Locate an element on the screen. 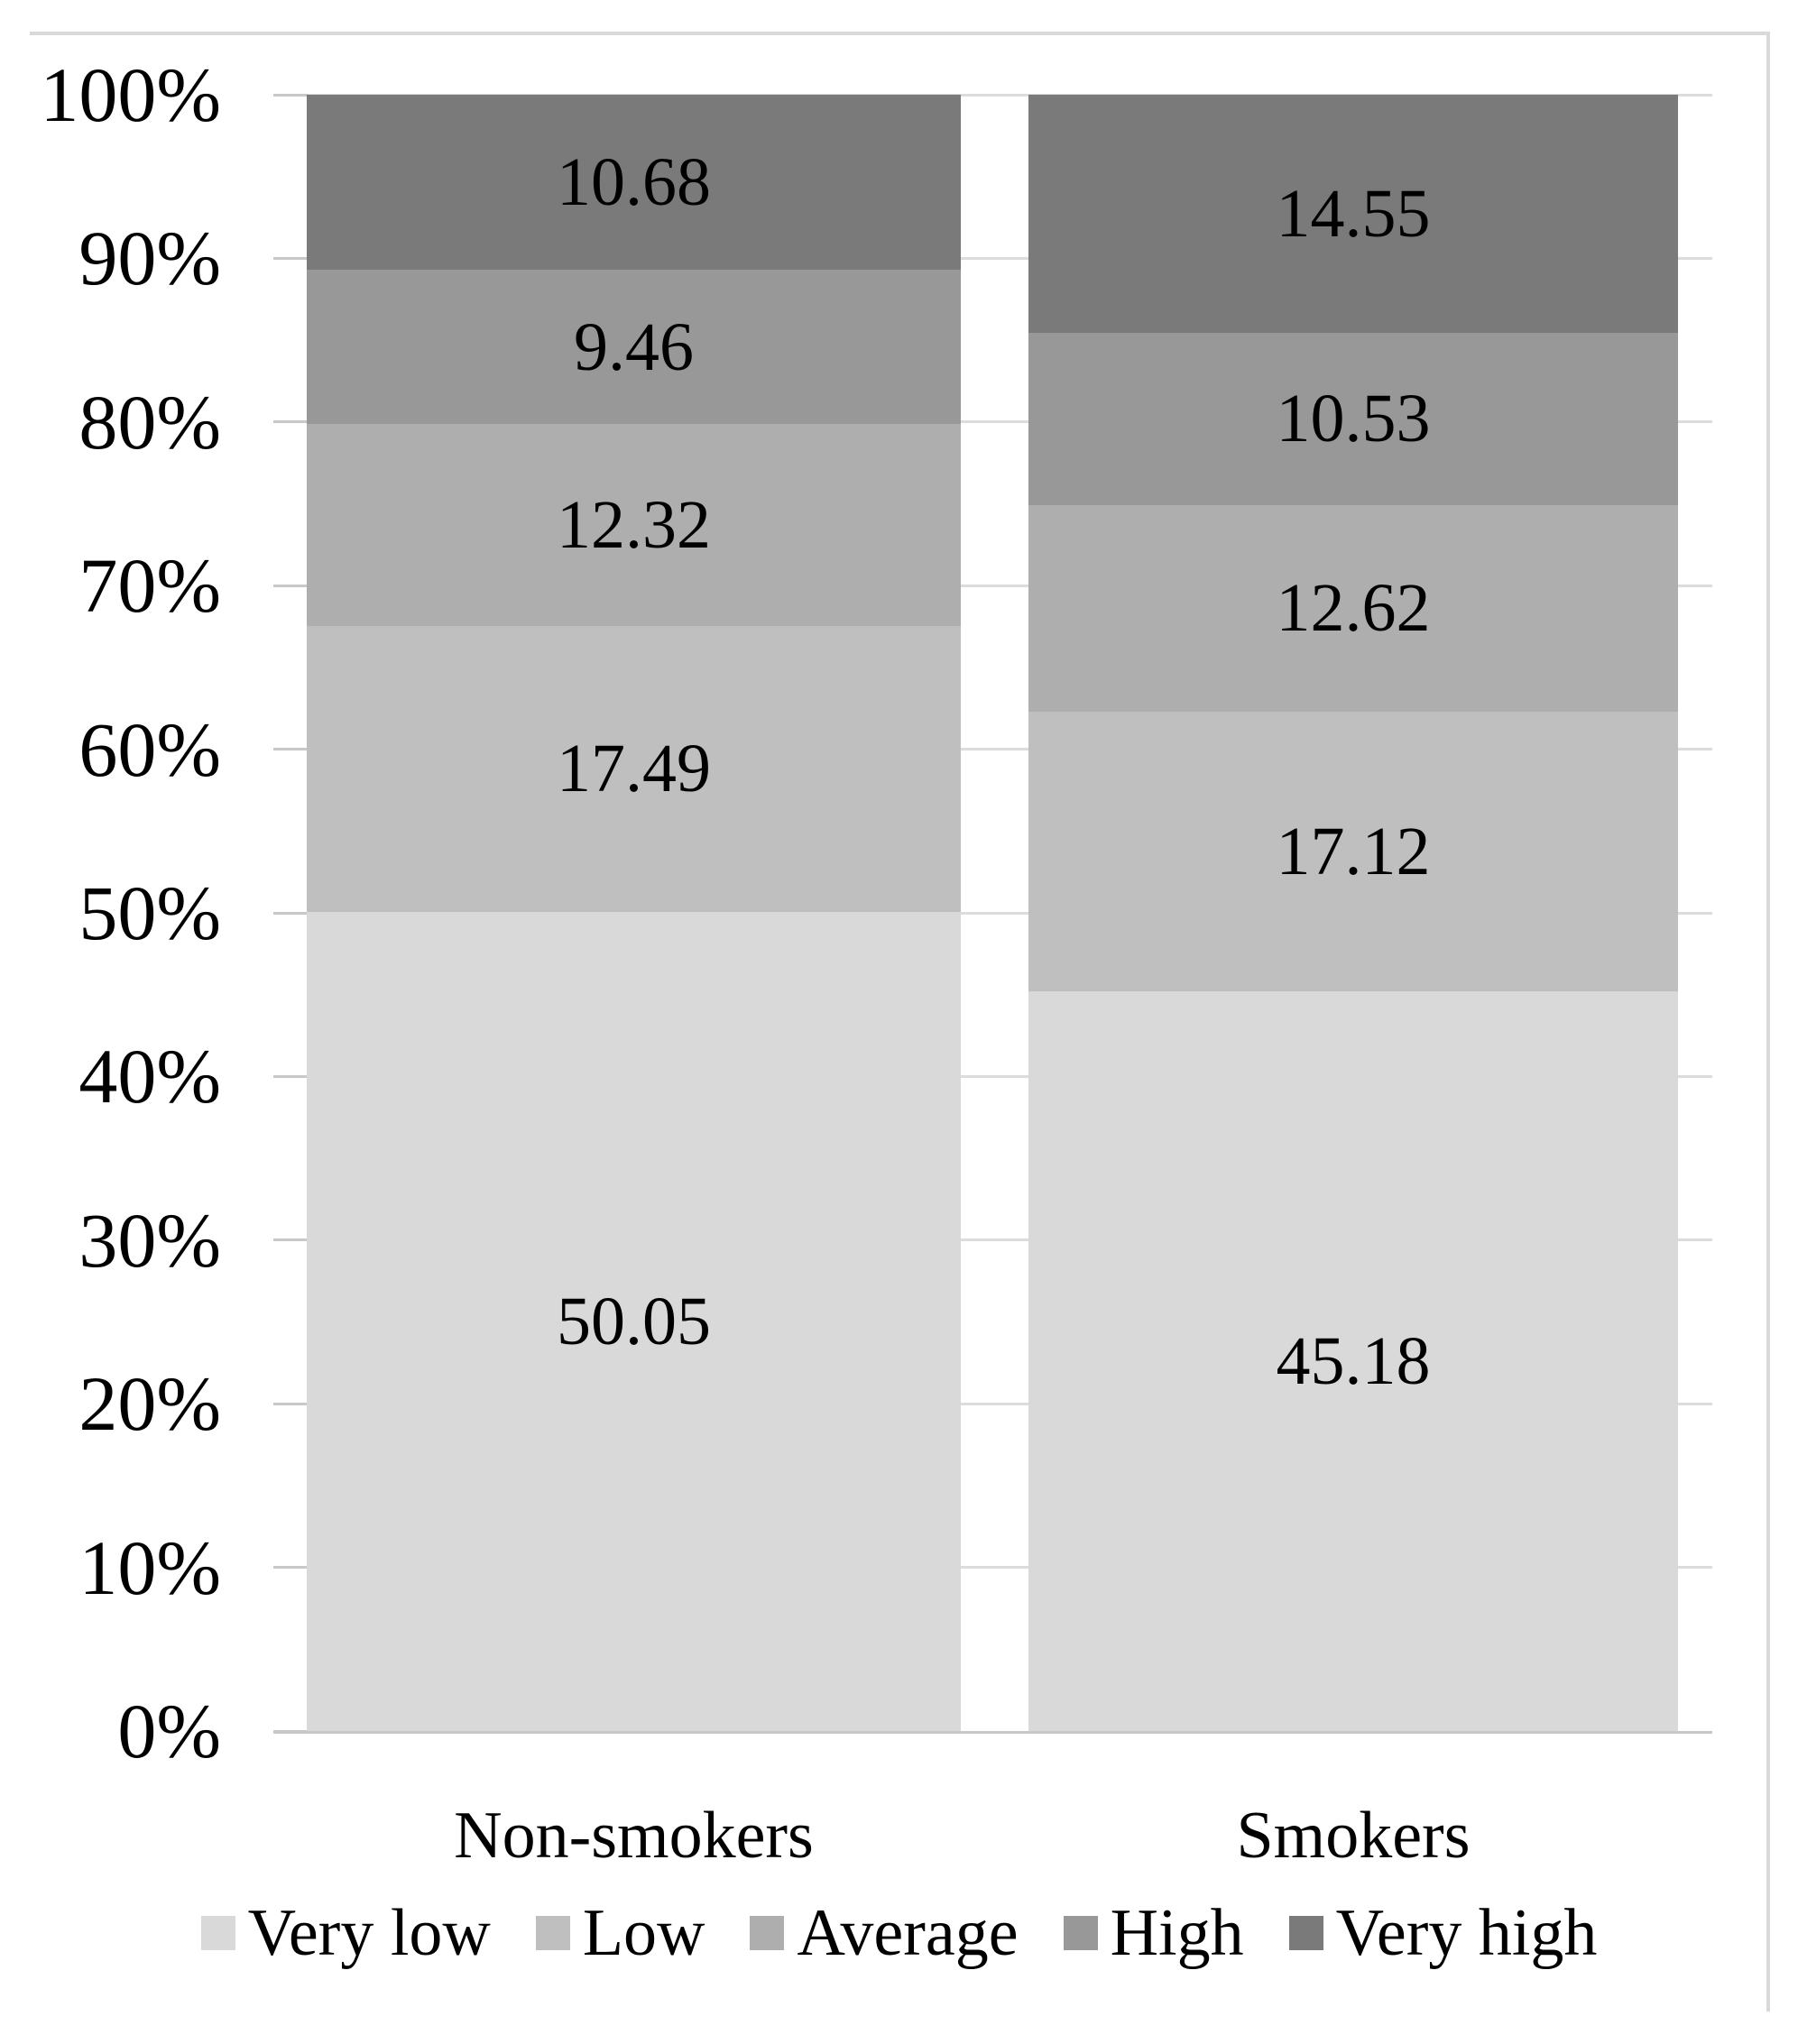 Image resolution: width=1798 pixels, height=2044 pixels. bar-segment-non-smokers-very-high: 10.68 is located at coordinates (634, 183).